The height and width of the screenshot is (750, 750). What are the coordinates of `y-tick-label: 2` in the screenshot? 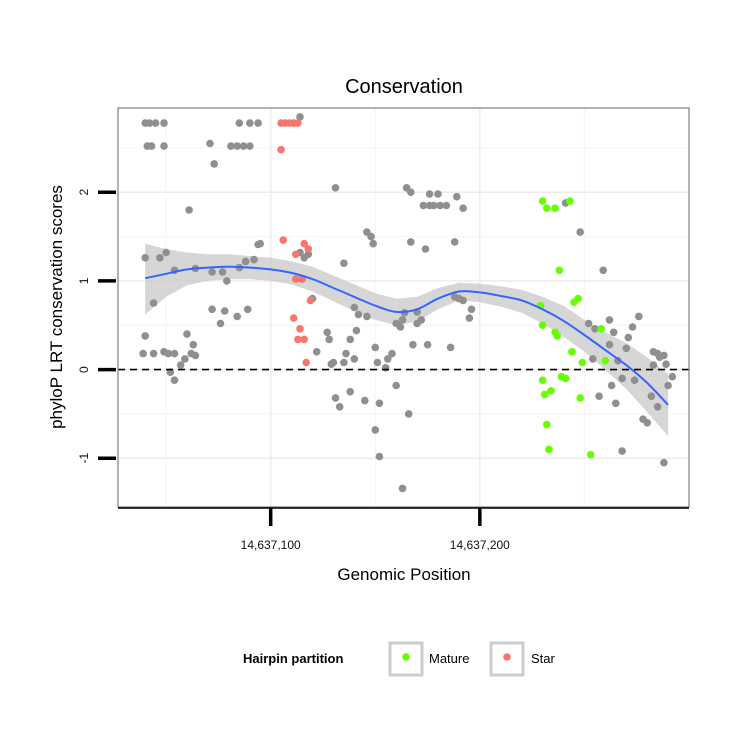 It's located at (84, 192).